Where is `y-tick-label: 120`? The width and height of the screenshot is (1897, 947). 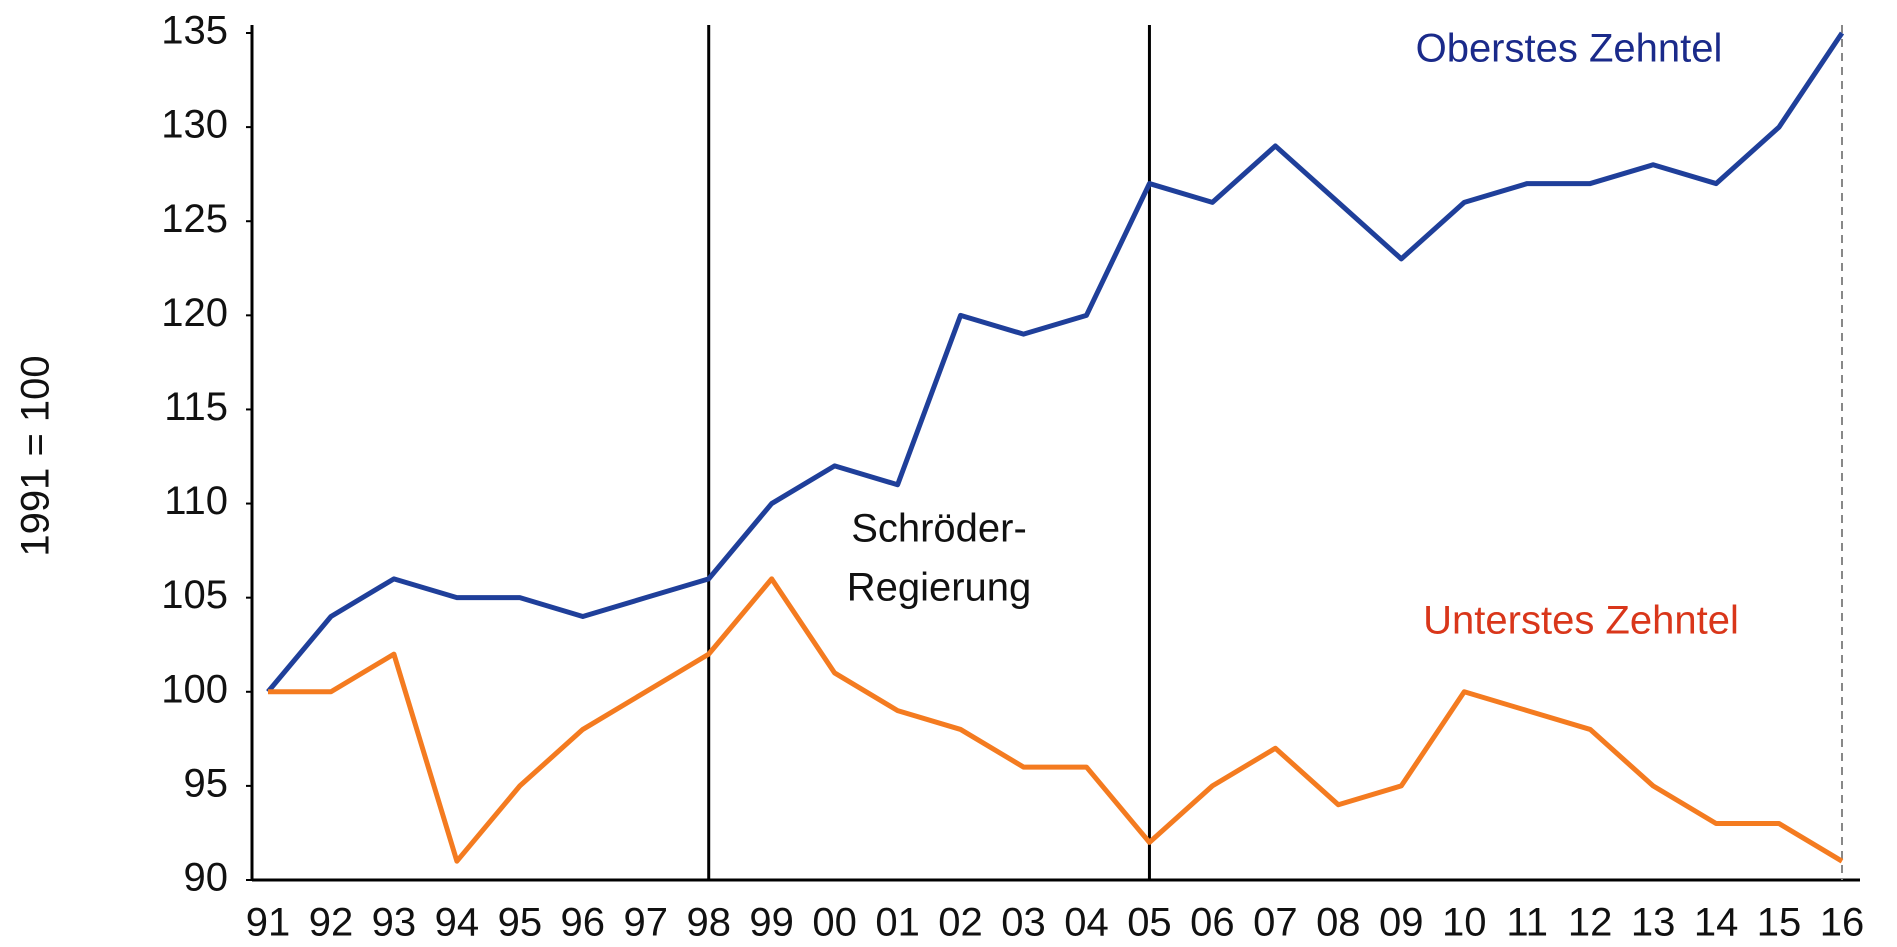 y-tick-label: 120 is located at coordinates (194, 313).